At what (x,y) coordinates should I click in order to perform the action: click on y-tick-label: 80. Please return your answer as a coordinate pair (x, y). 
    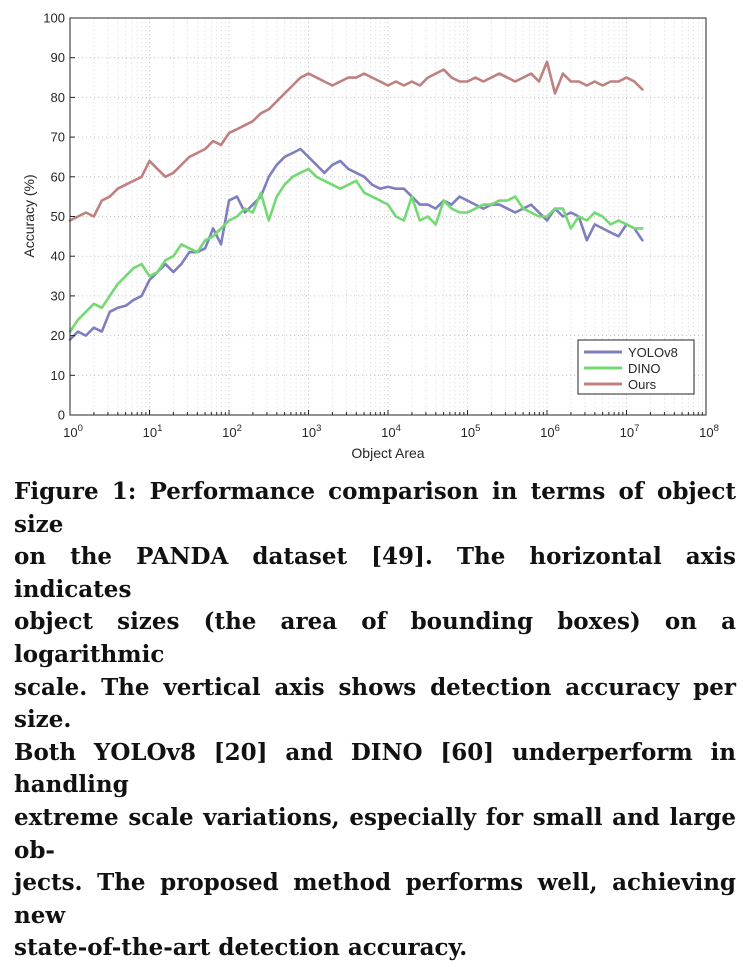
    Looking at the image, I should click on (58, 97).